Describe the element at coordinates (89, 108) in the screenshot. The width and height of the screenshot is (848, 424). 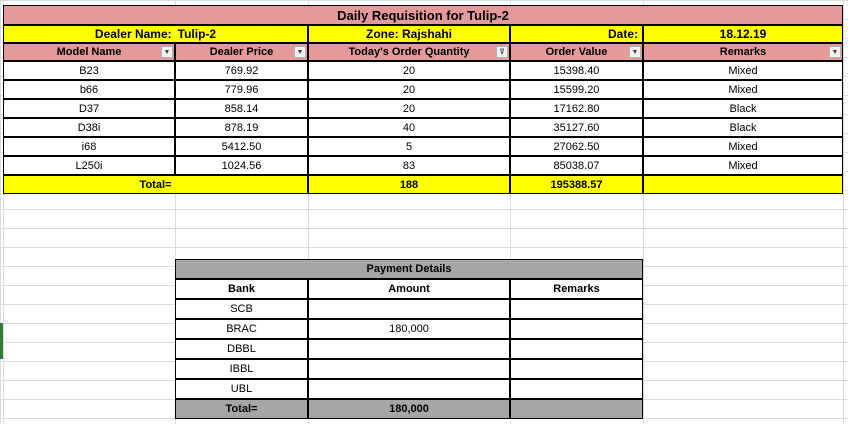
I see `cell-model: D37` at that location.